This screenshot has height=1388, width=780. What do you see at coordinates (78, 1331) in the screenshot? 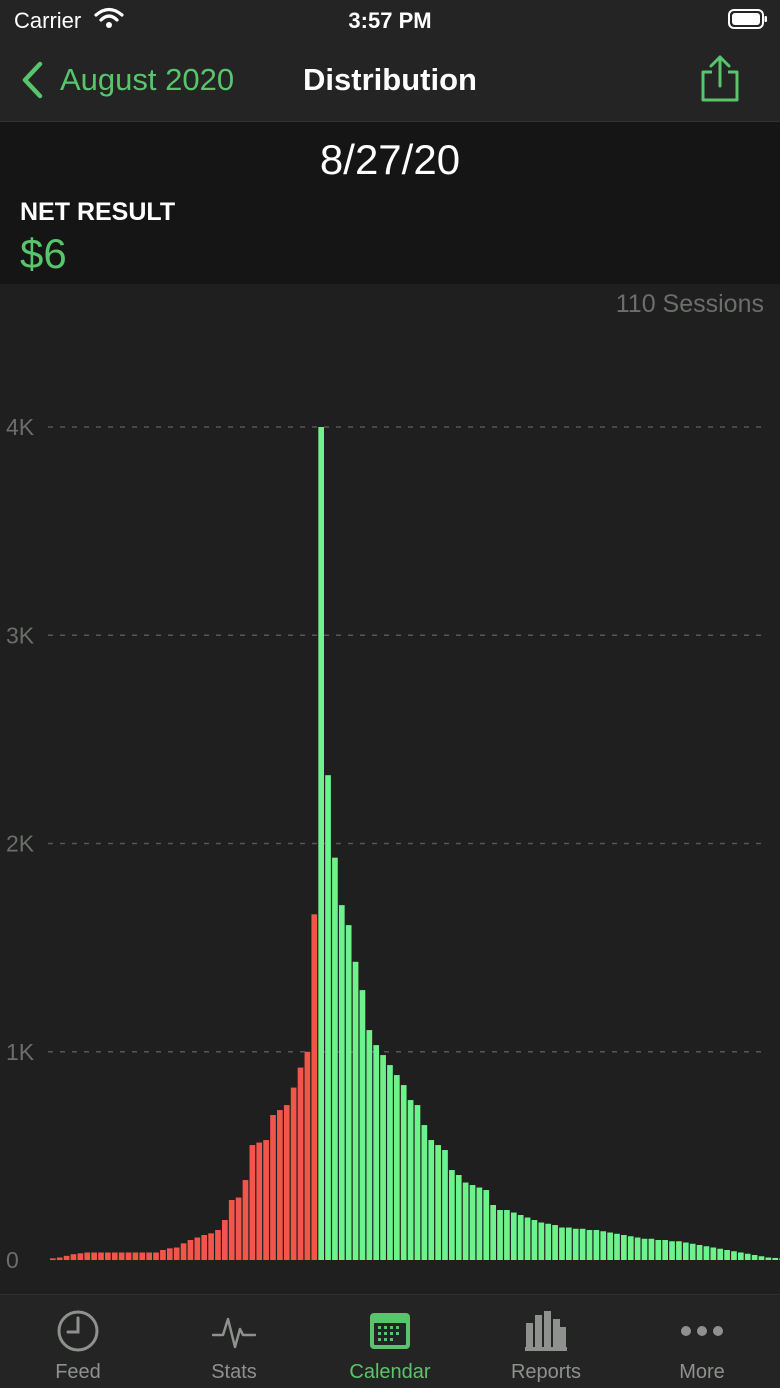
I see `clock-icon` at bounding box center [78, 1331].